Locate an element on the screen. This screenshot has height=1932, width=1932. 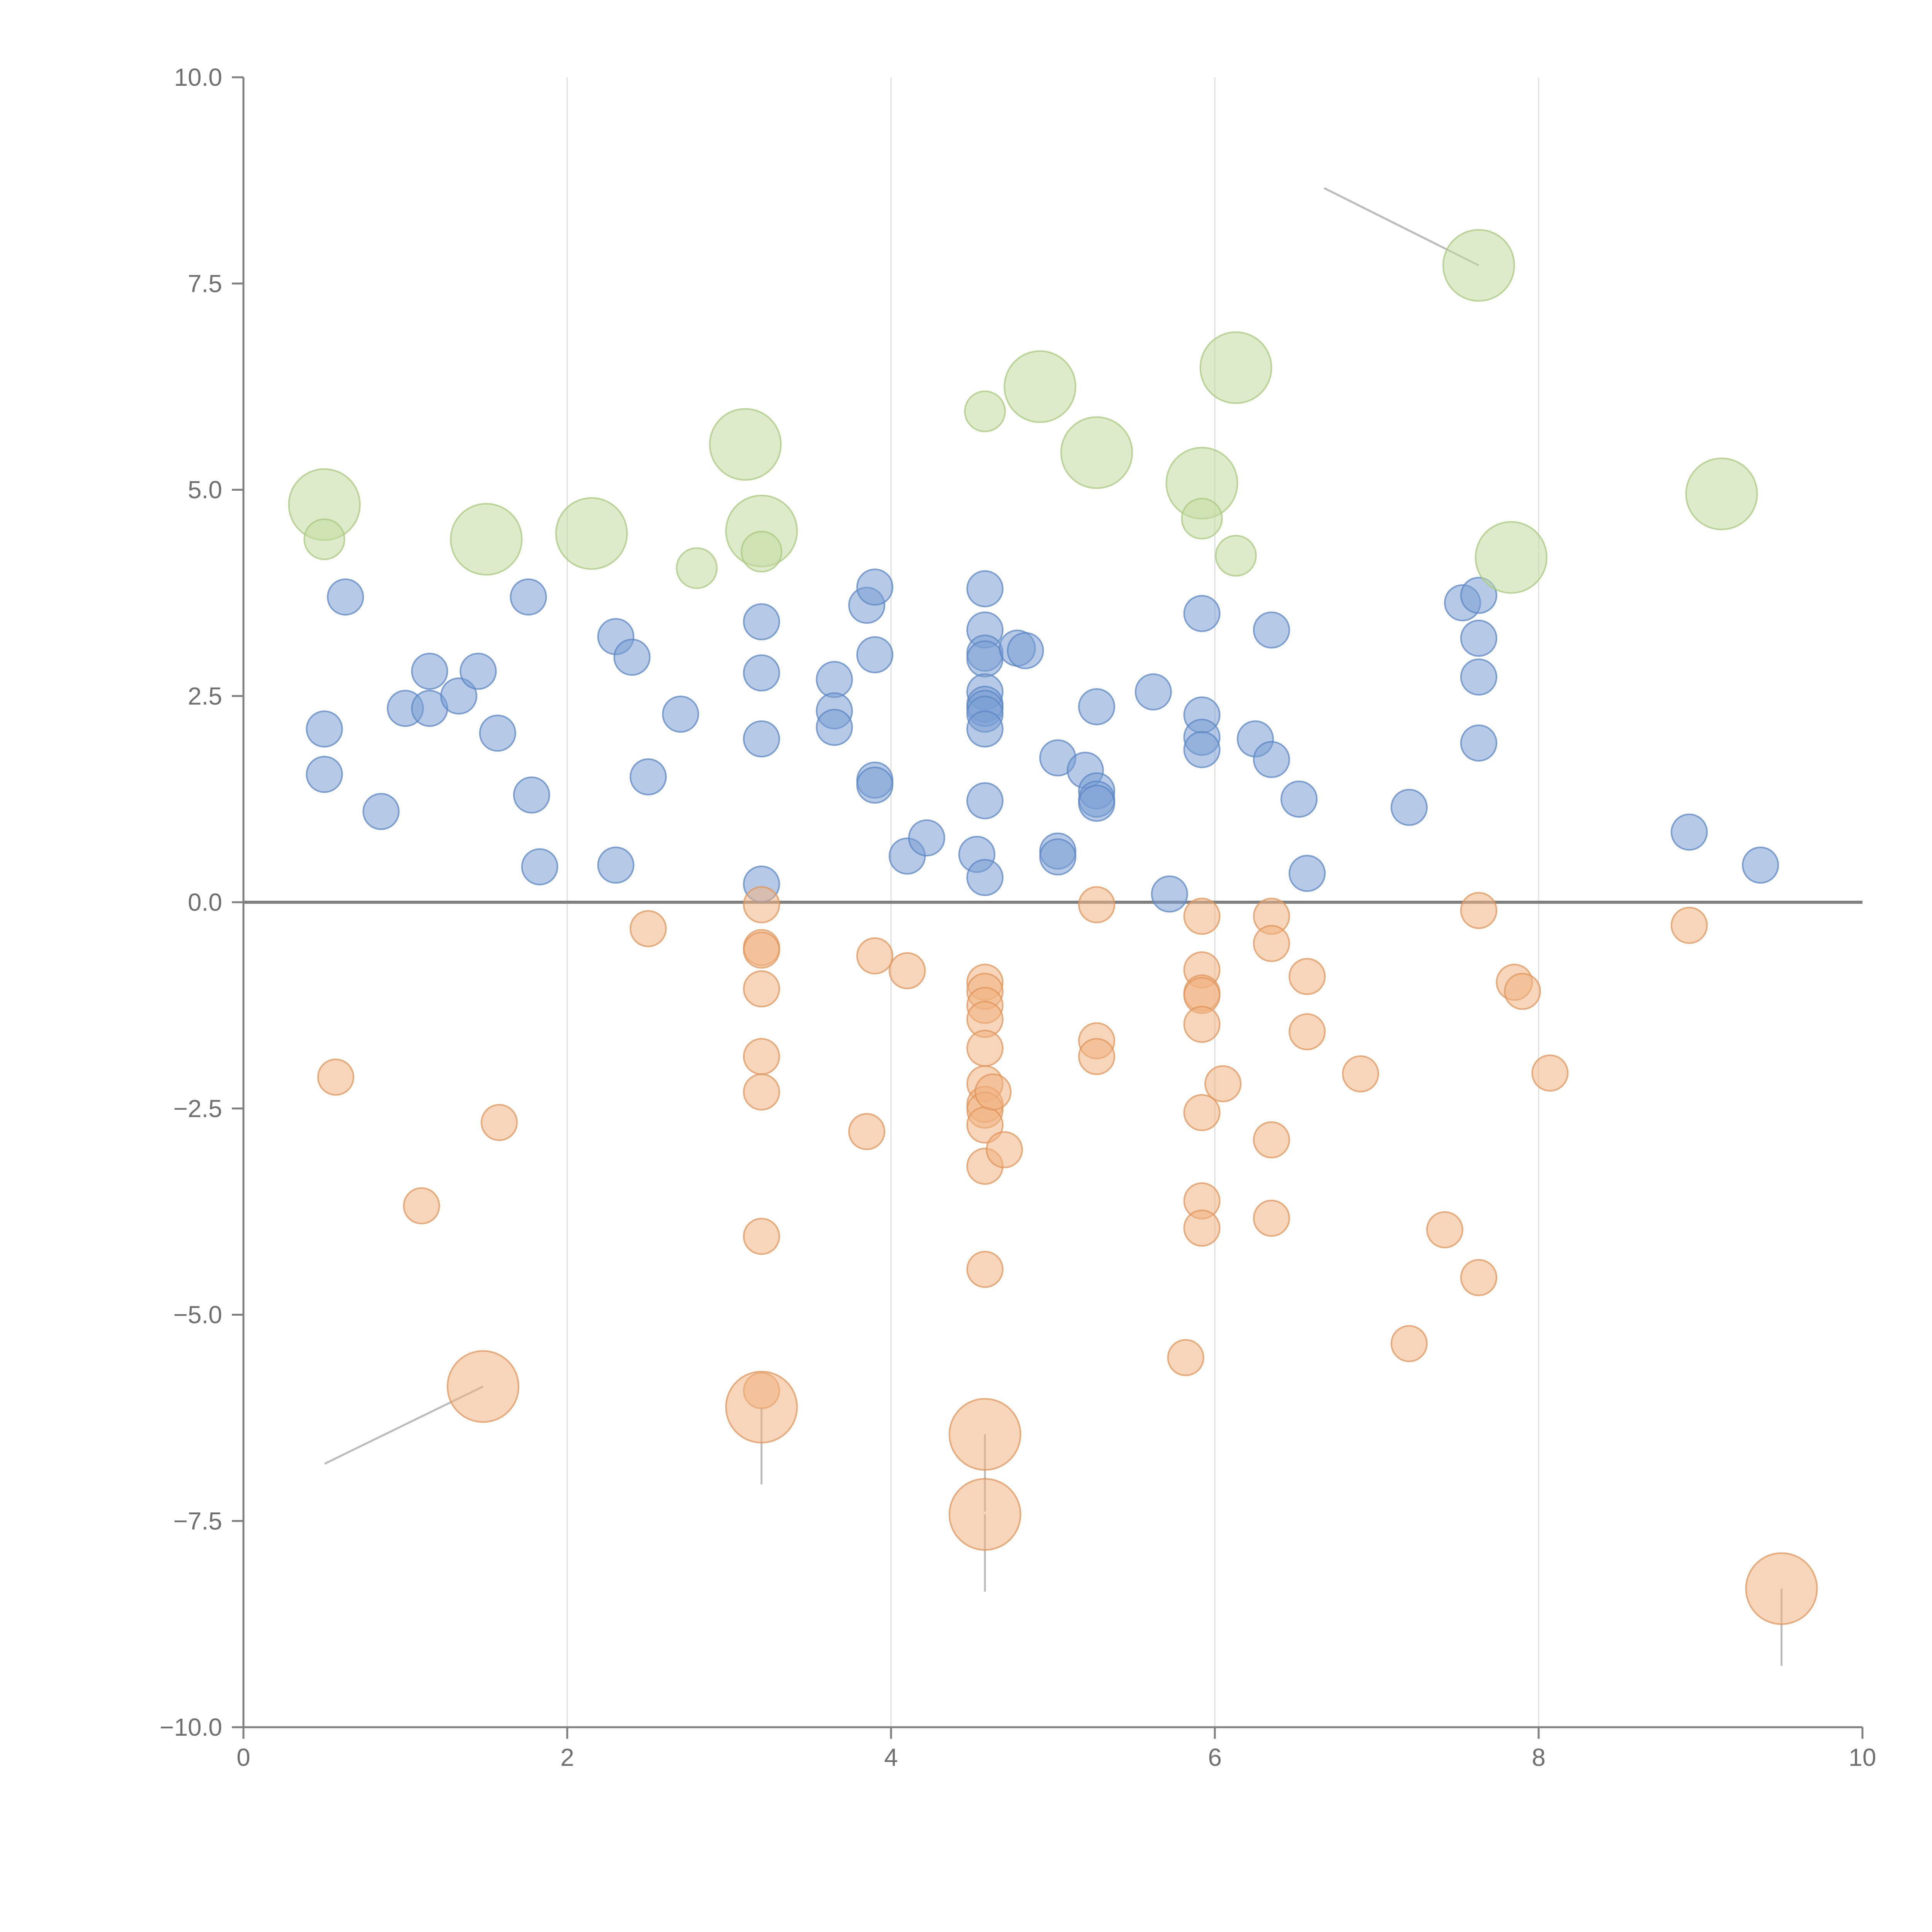
x-tick-label: 4 is located at coordinates (891, 1757).